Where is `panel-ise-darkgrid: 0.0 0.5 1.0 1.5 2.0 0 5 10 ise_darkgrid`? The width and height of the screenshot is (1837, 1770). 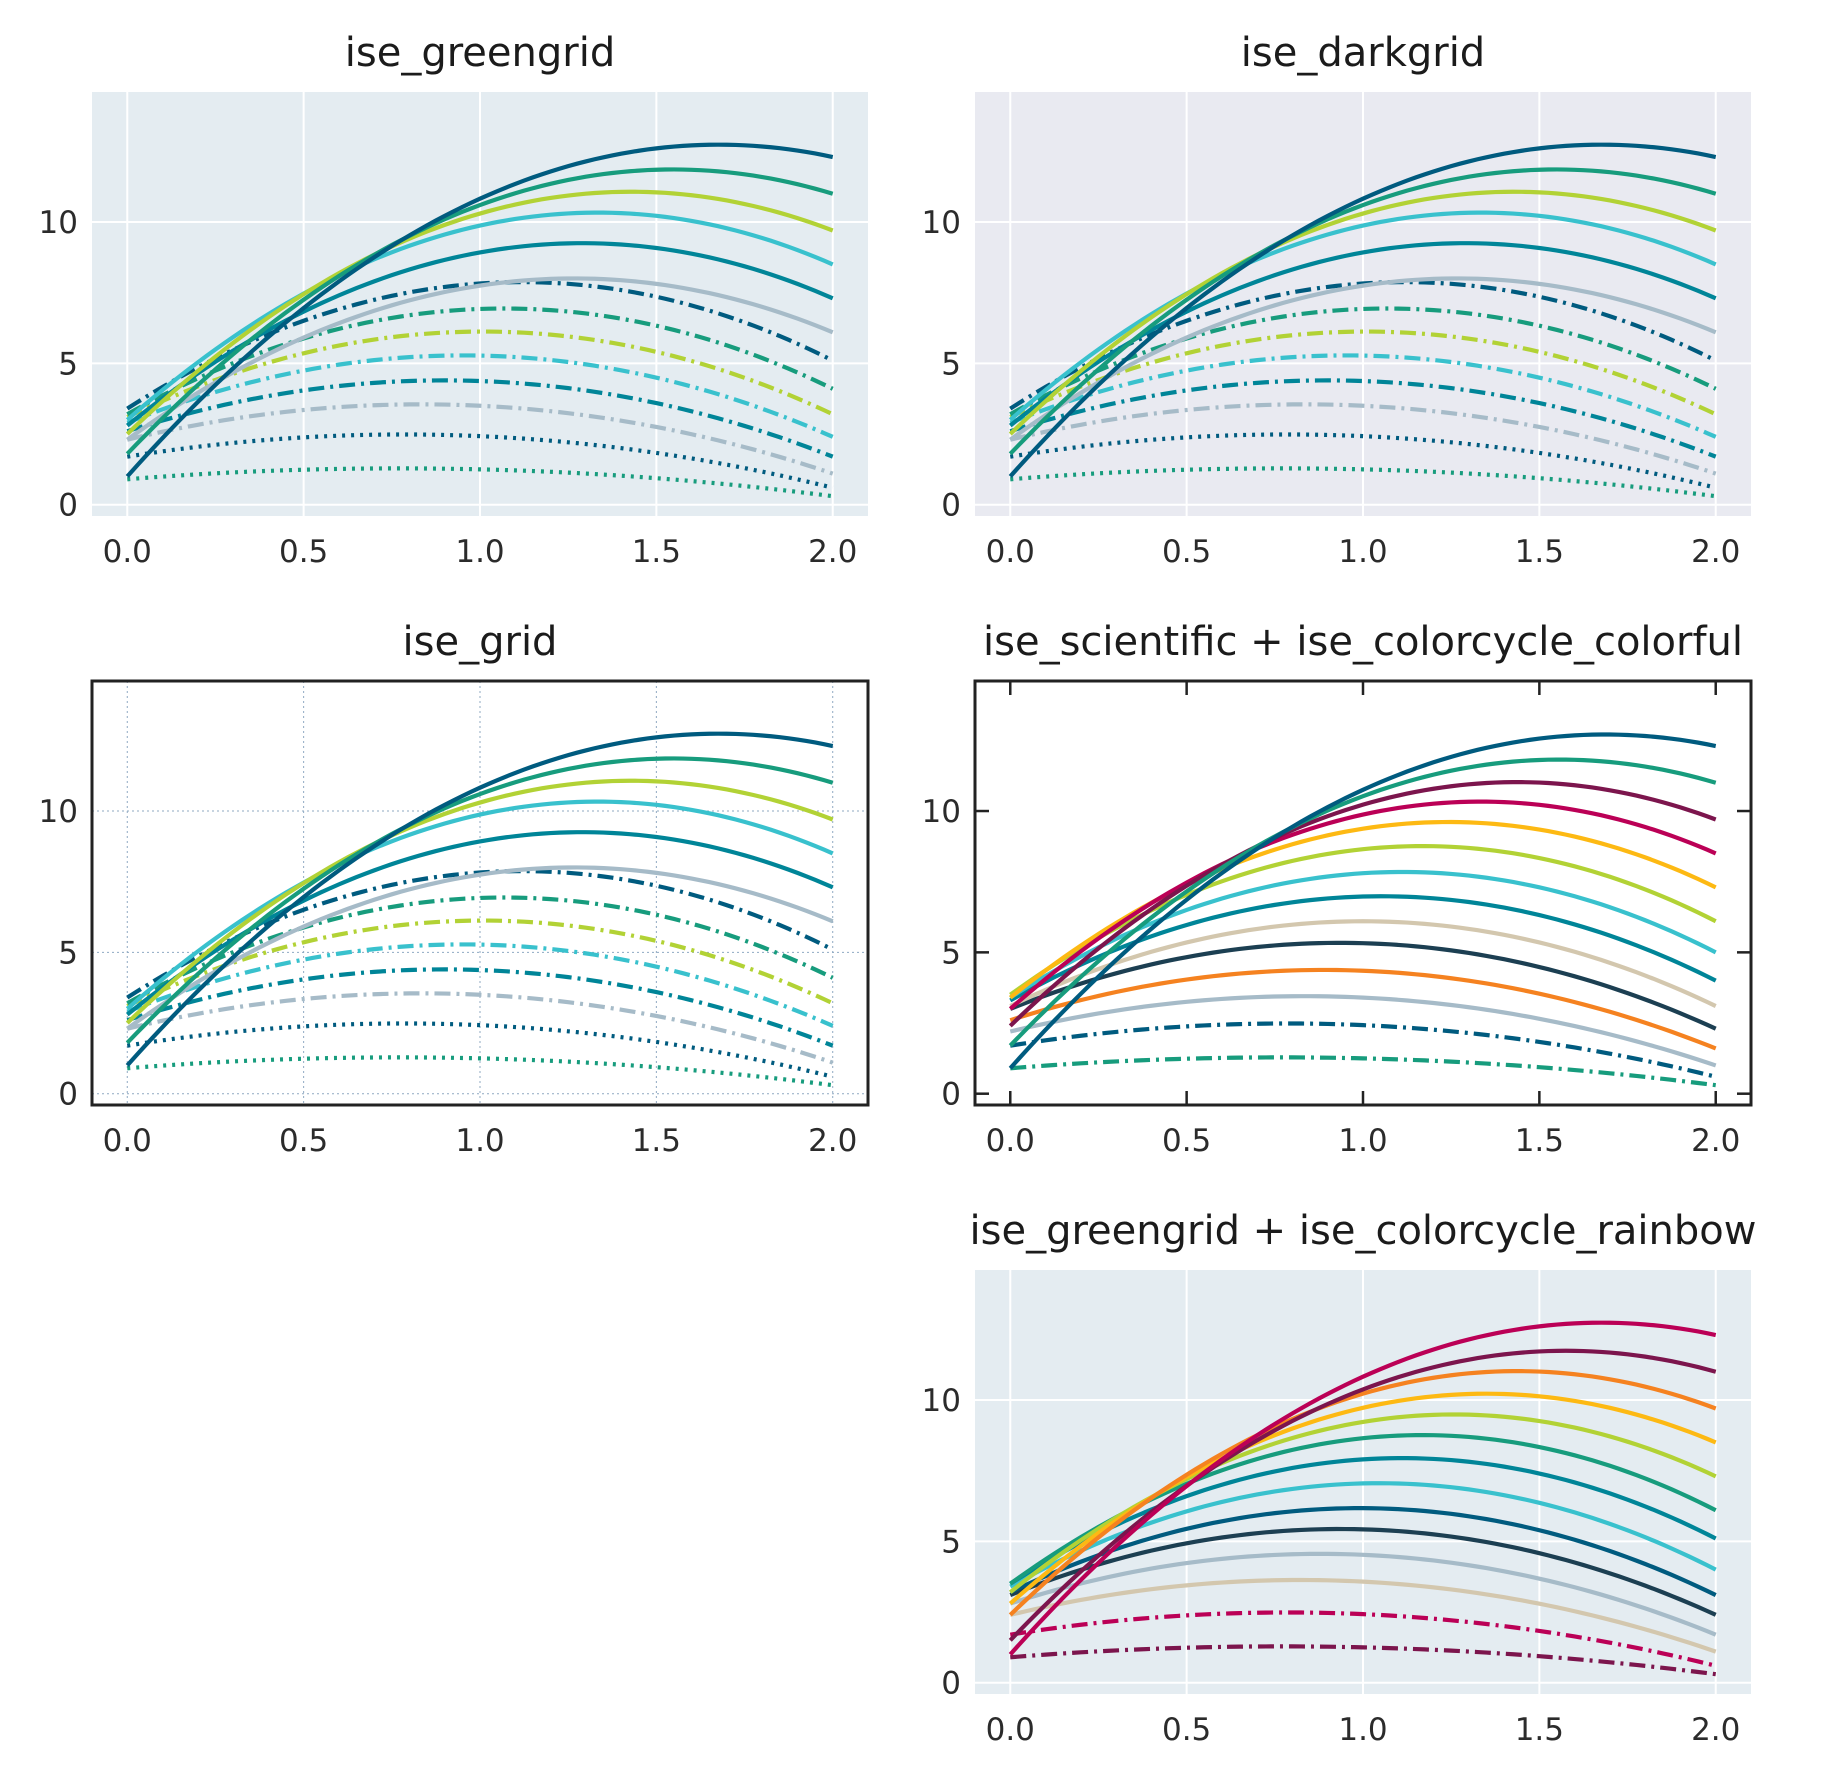 panel-ise-darkgrid: 0.0 0.5 1.0 1.5 2.0 0 5 10 ise_darkgrid is located at coordinates (1336, 300).